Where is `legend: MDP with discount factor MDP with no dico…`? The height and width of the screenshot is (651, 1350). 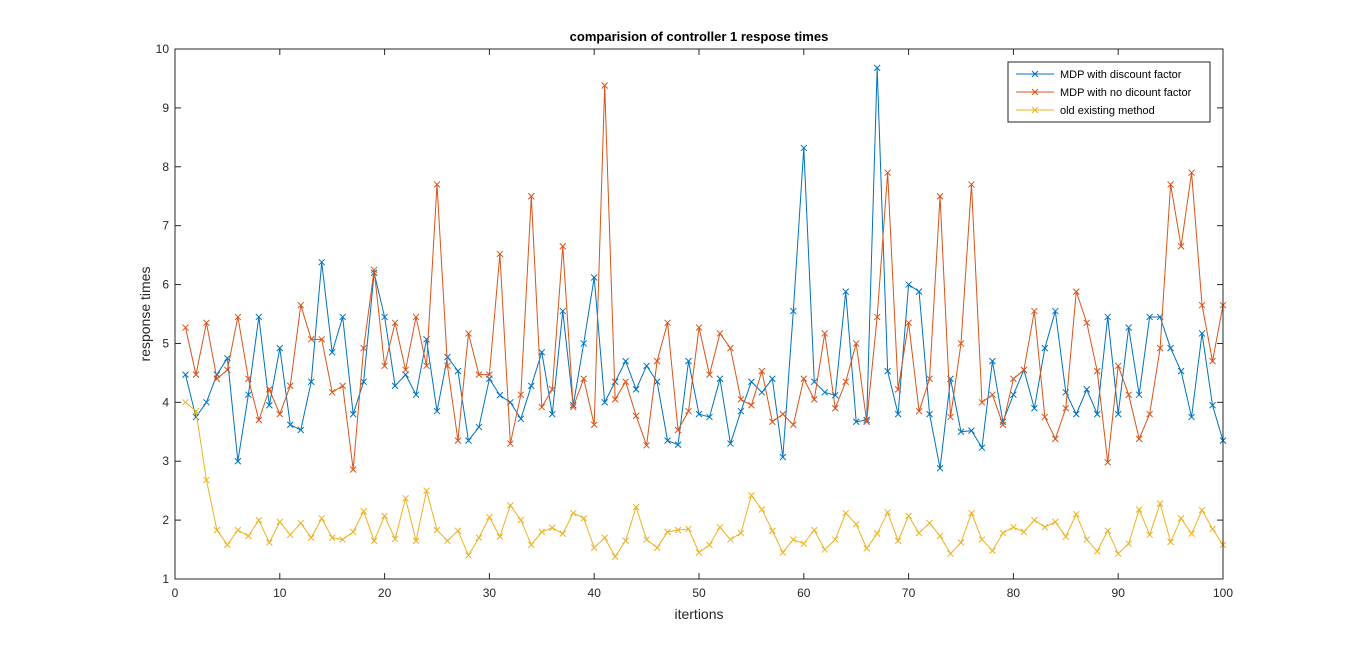 legend: MDP with discount factor MDP with no dico… is located at coordinates (1109, 92).